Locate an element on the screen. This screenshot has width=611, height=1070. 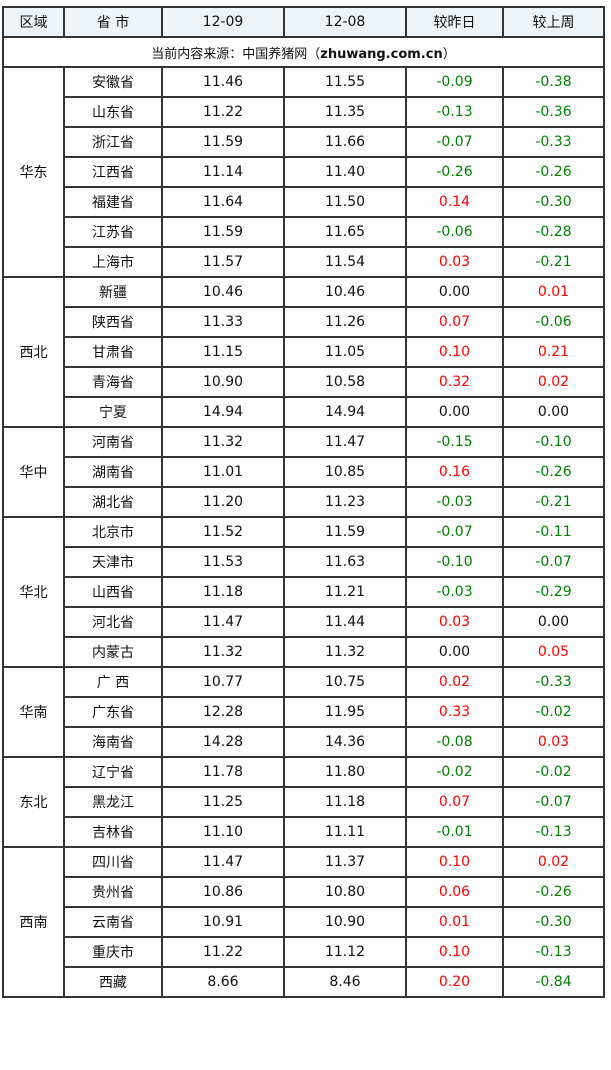
province-cell: 河北省 is located at coordinates (113, 622).